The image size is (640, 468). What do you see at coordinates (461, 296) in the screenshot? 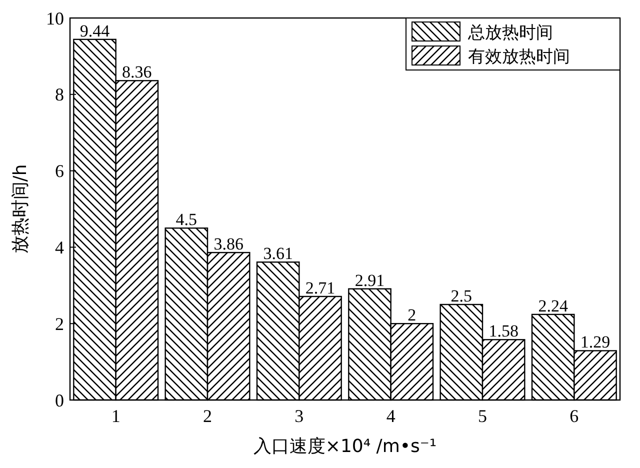
I see `data-label: 2.5` at bounding box center [461, 296].